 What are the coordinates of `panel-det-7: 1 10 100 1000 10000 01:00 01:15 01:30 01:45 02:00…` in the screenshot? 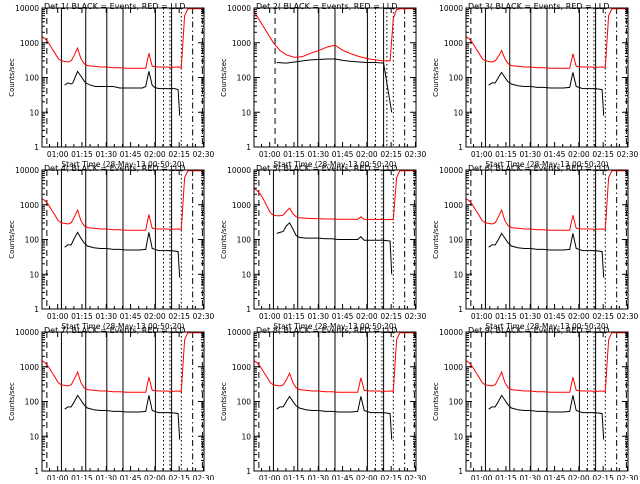 It's located at (111, 404).